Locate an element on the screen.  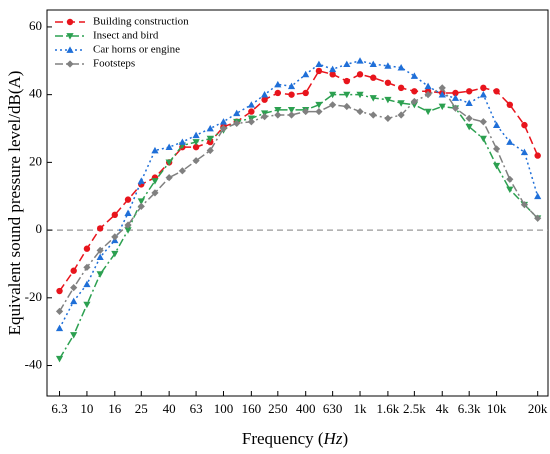
x-tick-label: 160 is located at coordinates (252, 408).